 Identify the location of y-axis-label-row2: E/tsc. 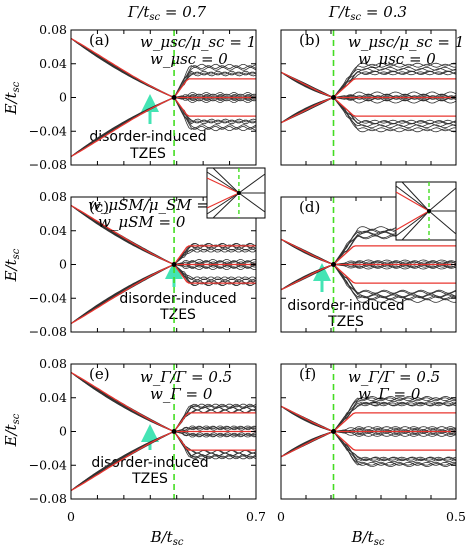
(12, 265).